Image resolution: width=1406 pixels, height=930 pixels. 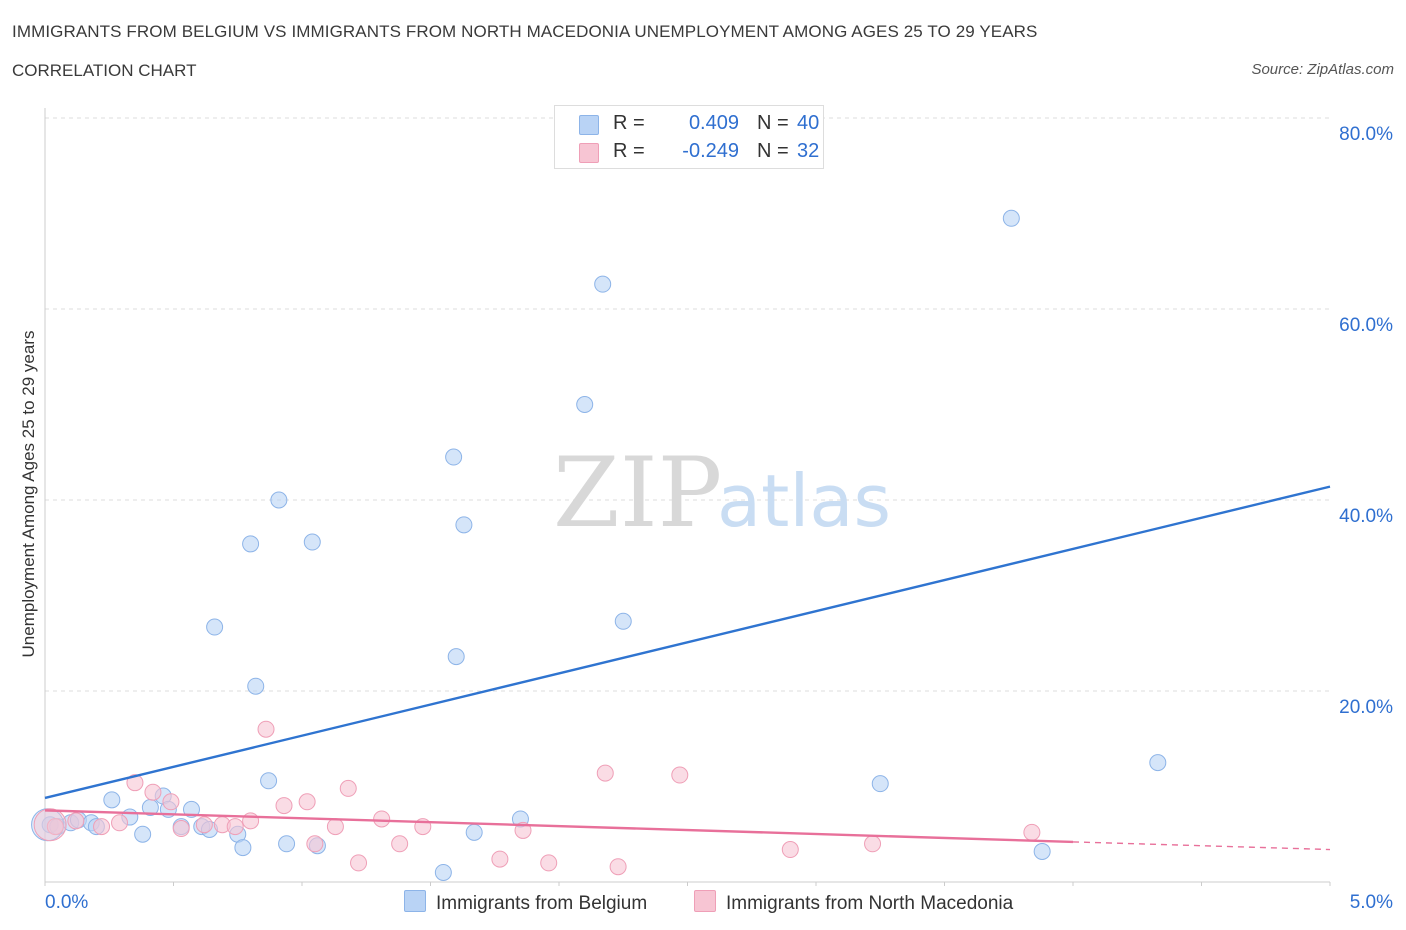 What do you see at coordinates (804, 501) in the screenshot?
I see `watermark-atlas: atlas` at bounding box center [804, 501].